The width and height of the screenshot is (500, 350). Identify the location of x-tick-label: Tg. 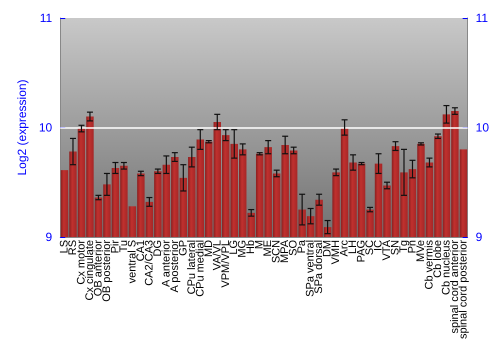
(404, 246).